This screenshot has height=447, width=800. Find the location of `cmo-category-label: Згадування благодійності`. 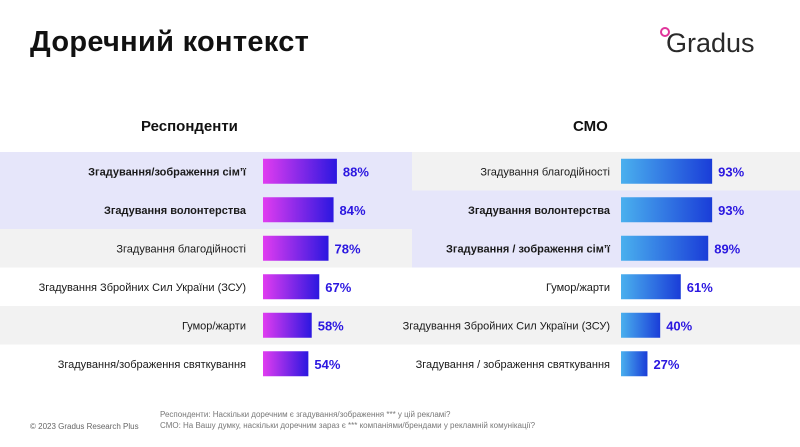

cmo-category-label: Згадування благодійності is located at coordinates (545, 172).